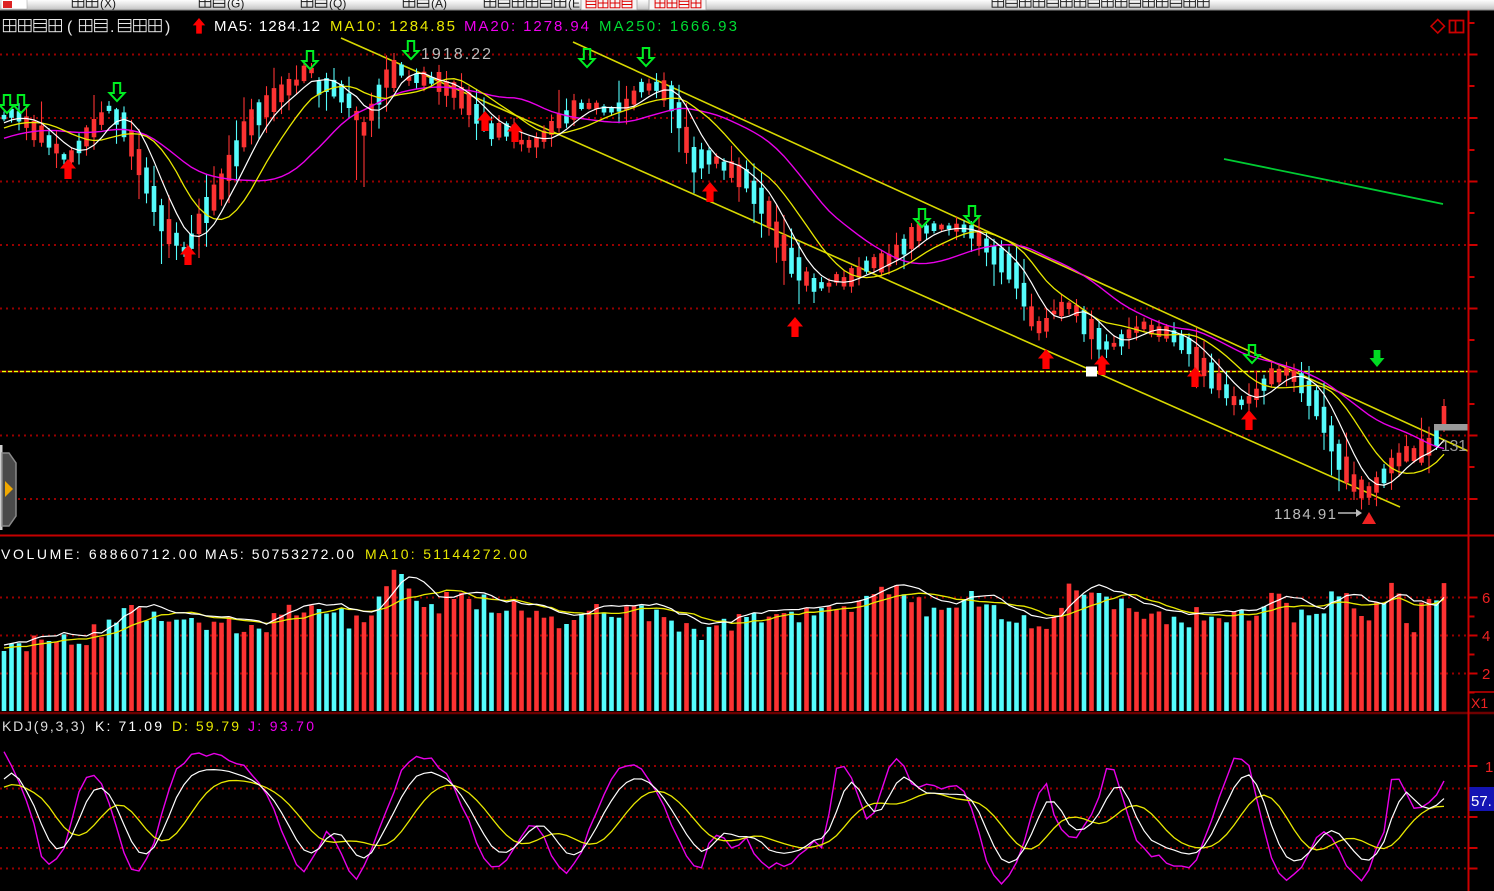 Image resolution: width=1494 pixels, height=891 pixels. Describe the element at coordinates (1486, 674) in the screenshot. I see `svg-text: 2` at that location.